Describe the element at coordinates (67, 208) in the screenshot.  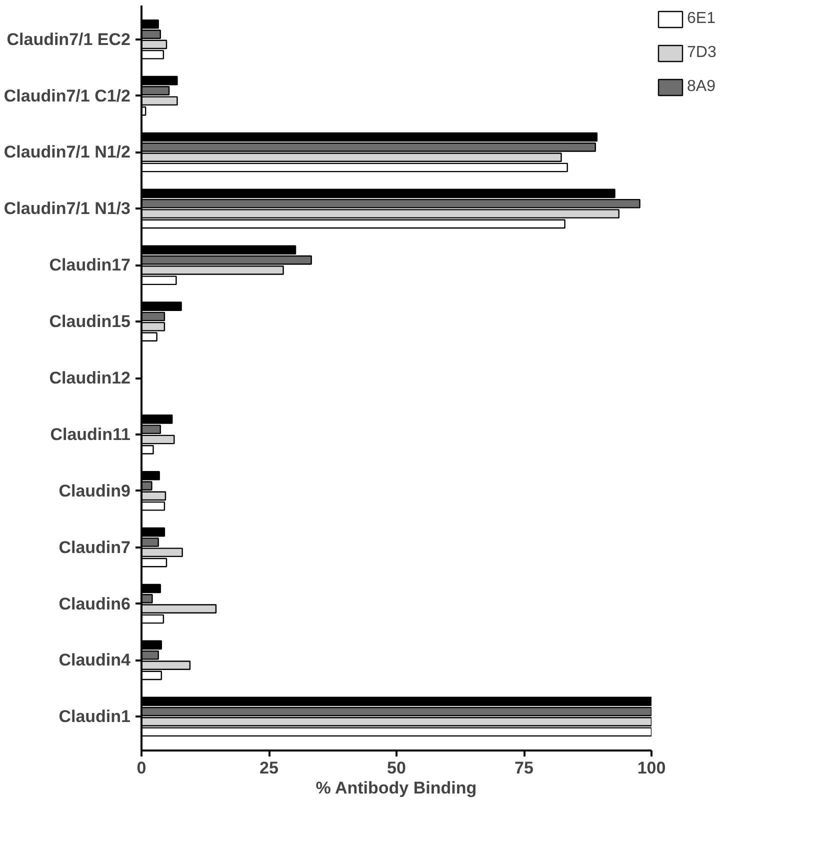
I see `y-tick-label: Claudin7/1 N1/3` at that location.